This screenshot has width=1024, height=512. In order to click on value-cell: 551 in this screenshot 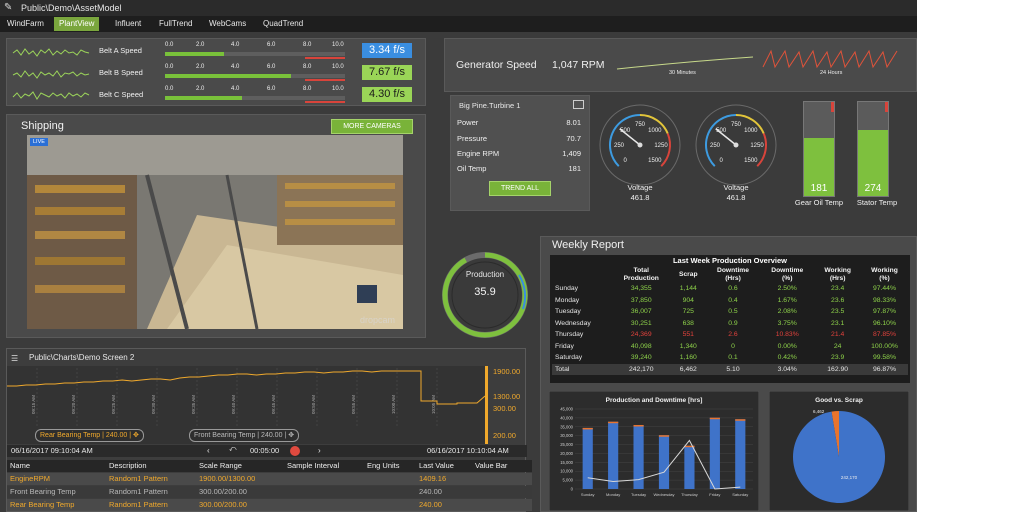, I will do `click(688, 335)`.